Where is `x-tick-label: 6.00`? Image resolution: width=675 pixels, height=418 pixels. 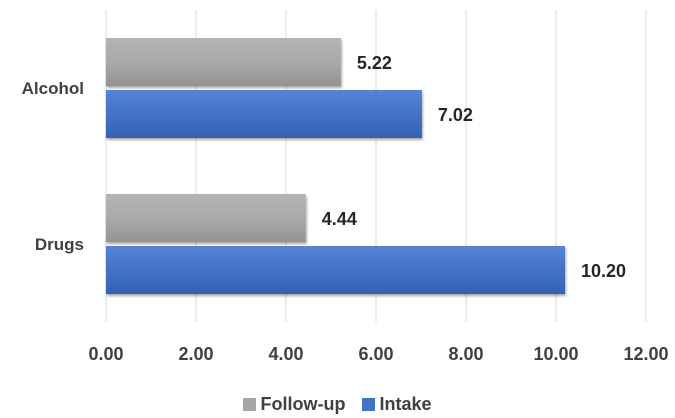 x-tick-label: 6.00 is located at coordinates (375, 354).